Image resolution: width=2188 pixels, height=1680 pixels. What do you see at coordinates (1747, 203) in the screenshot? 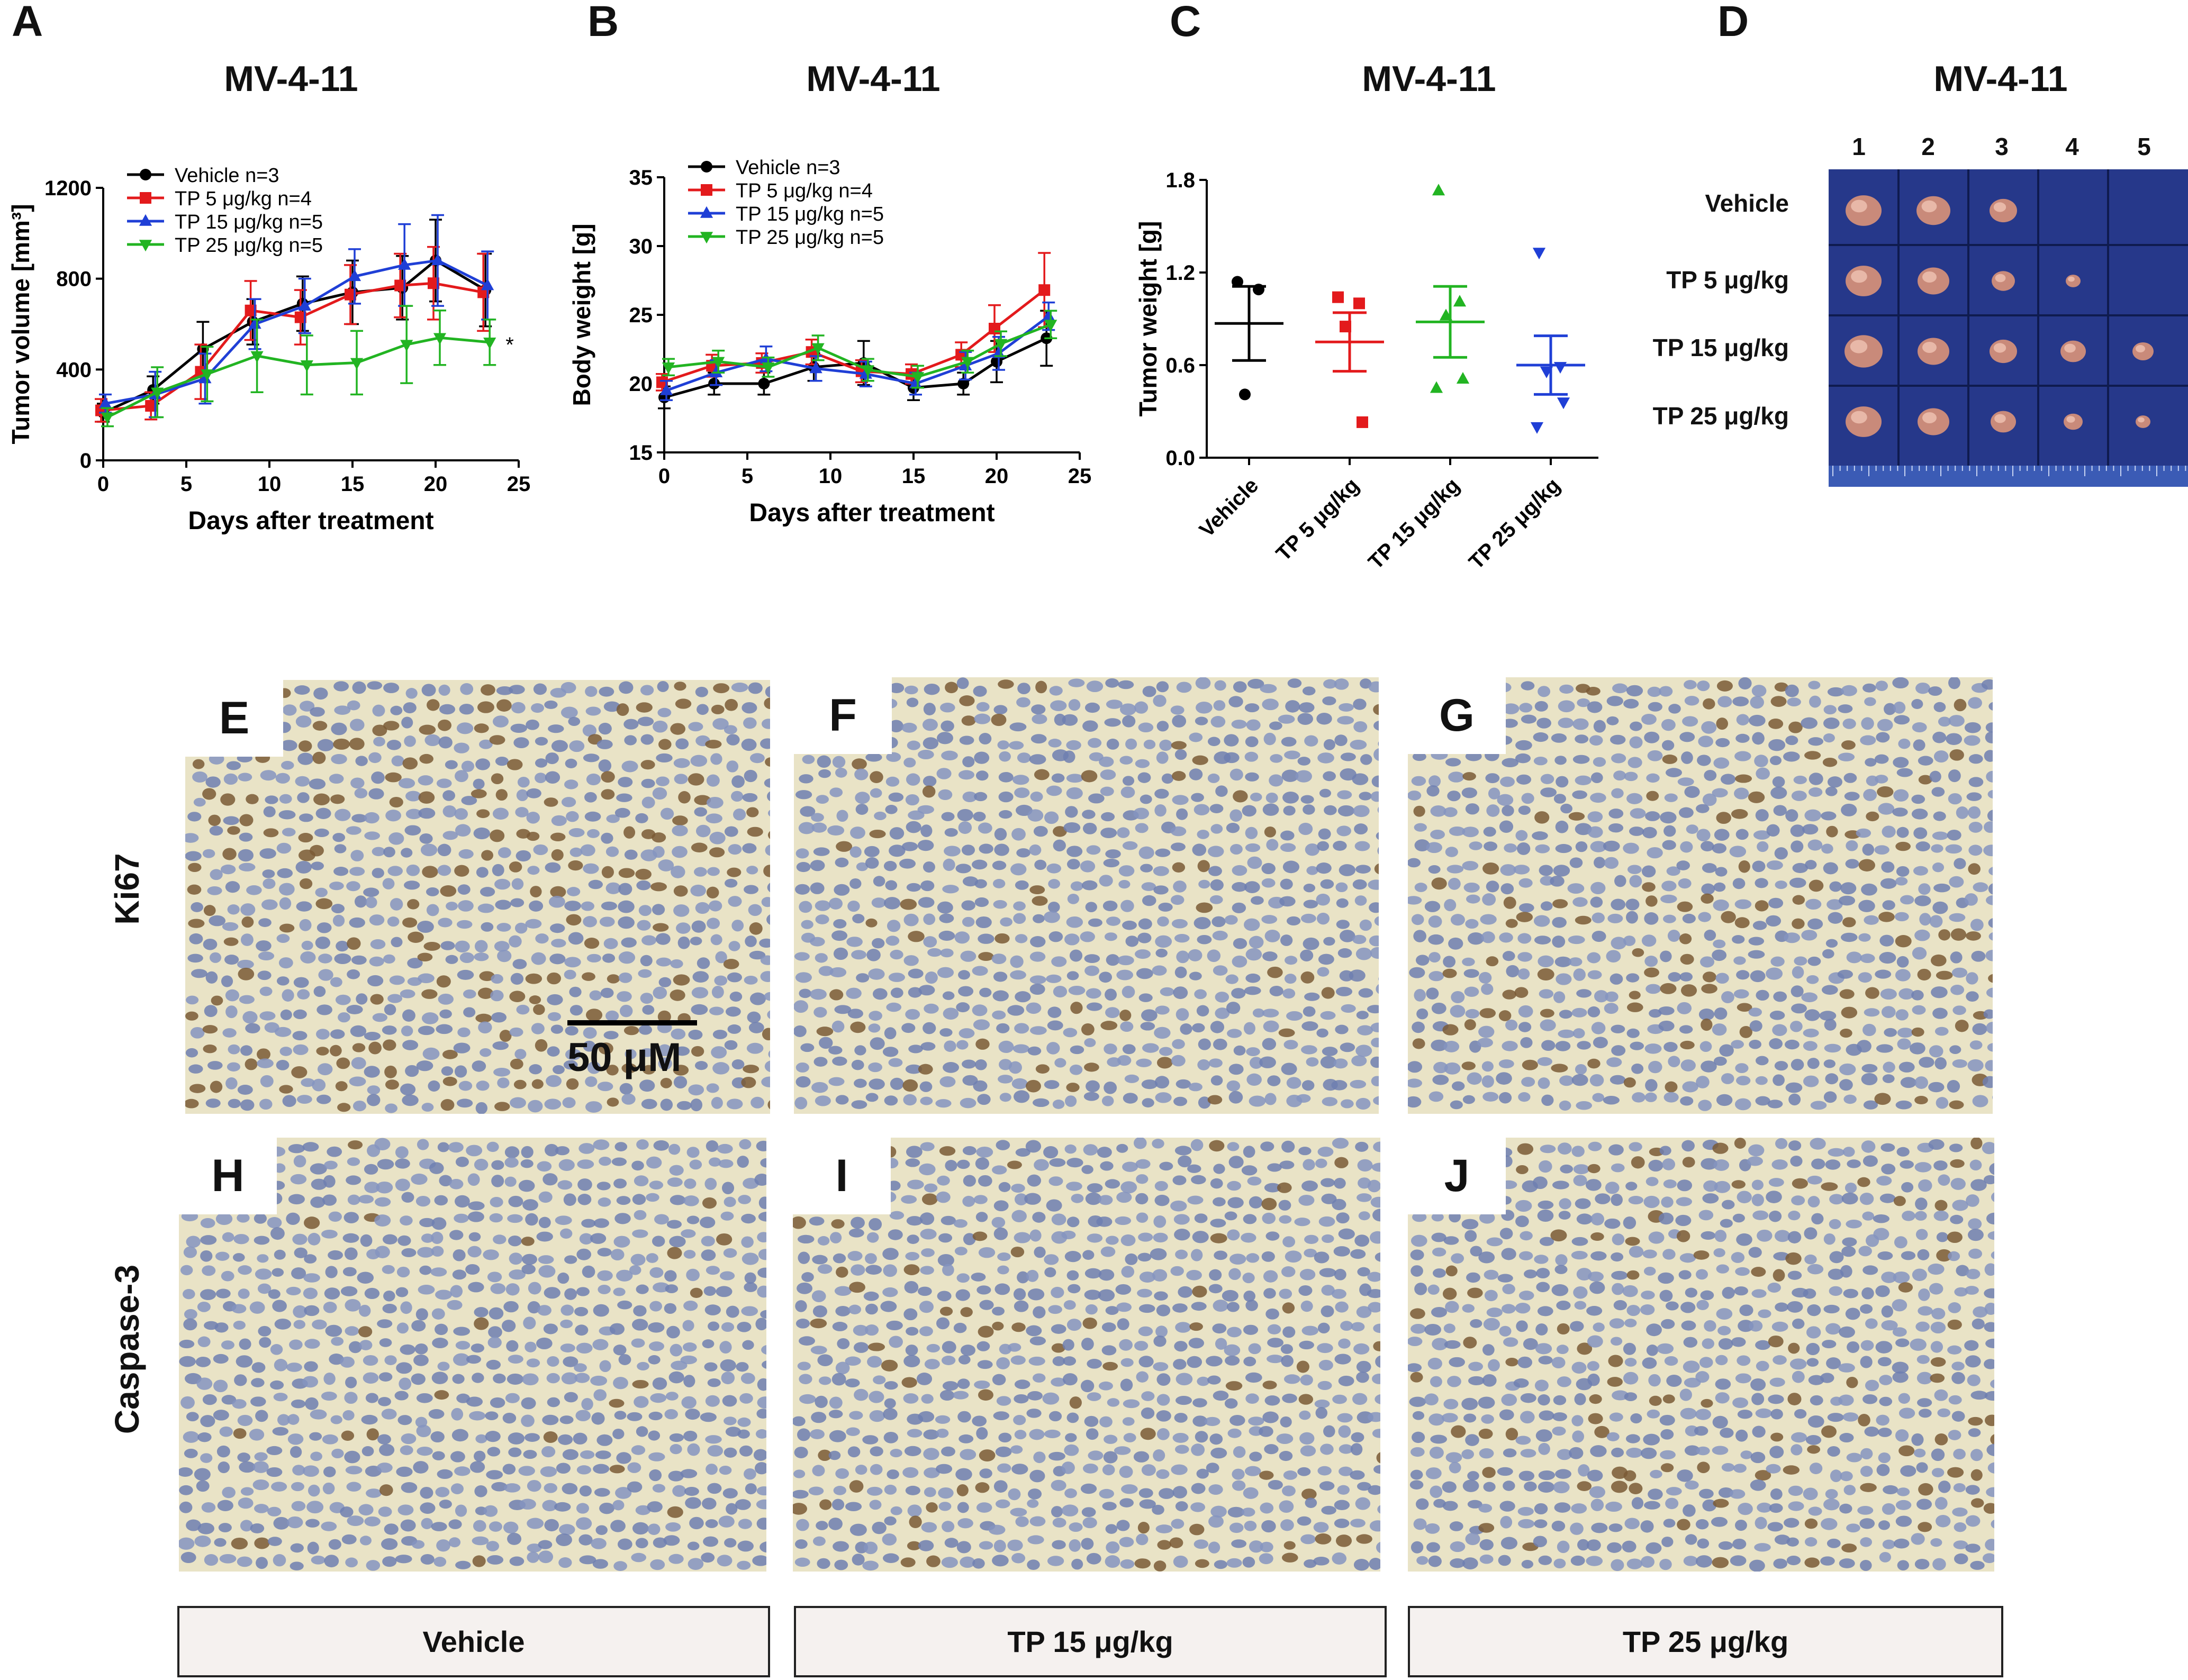
I see `photo-row-label: Vehicle` at bounding box center [1747, 203].